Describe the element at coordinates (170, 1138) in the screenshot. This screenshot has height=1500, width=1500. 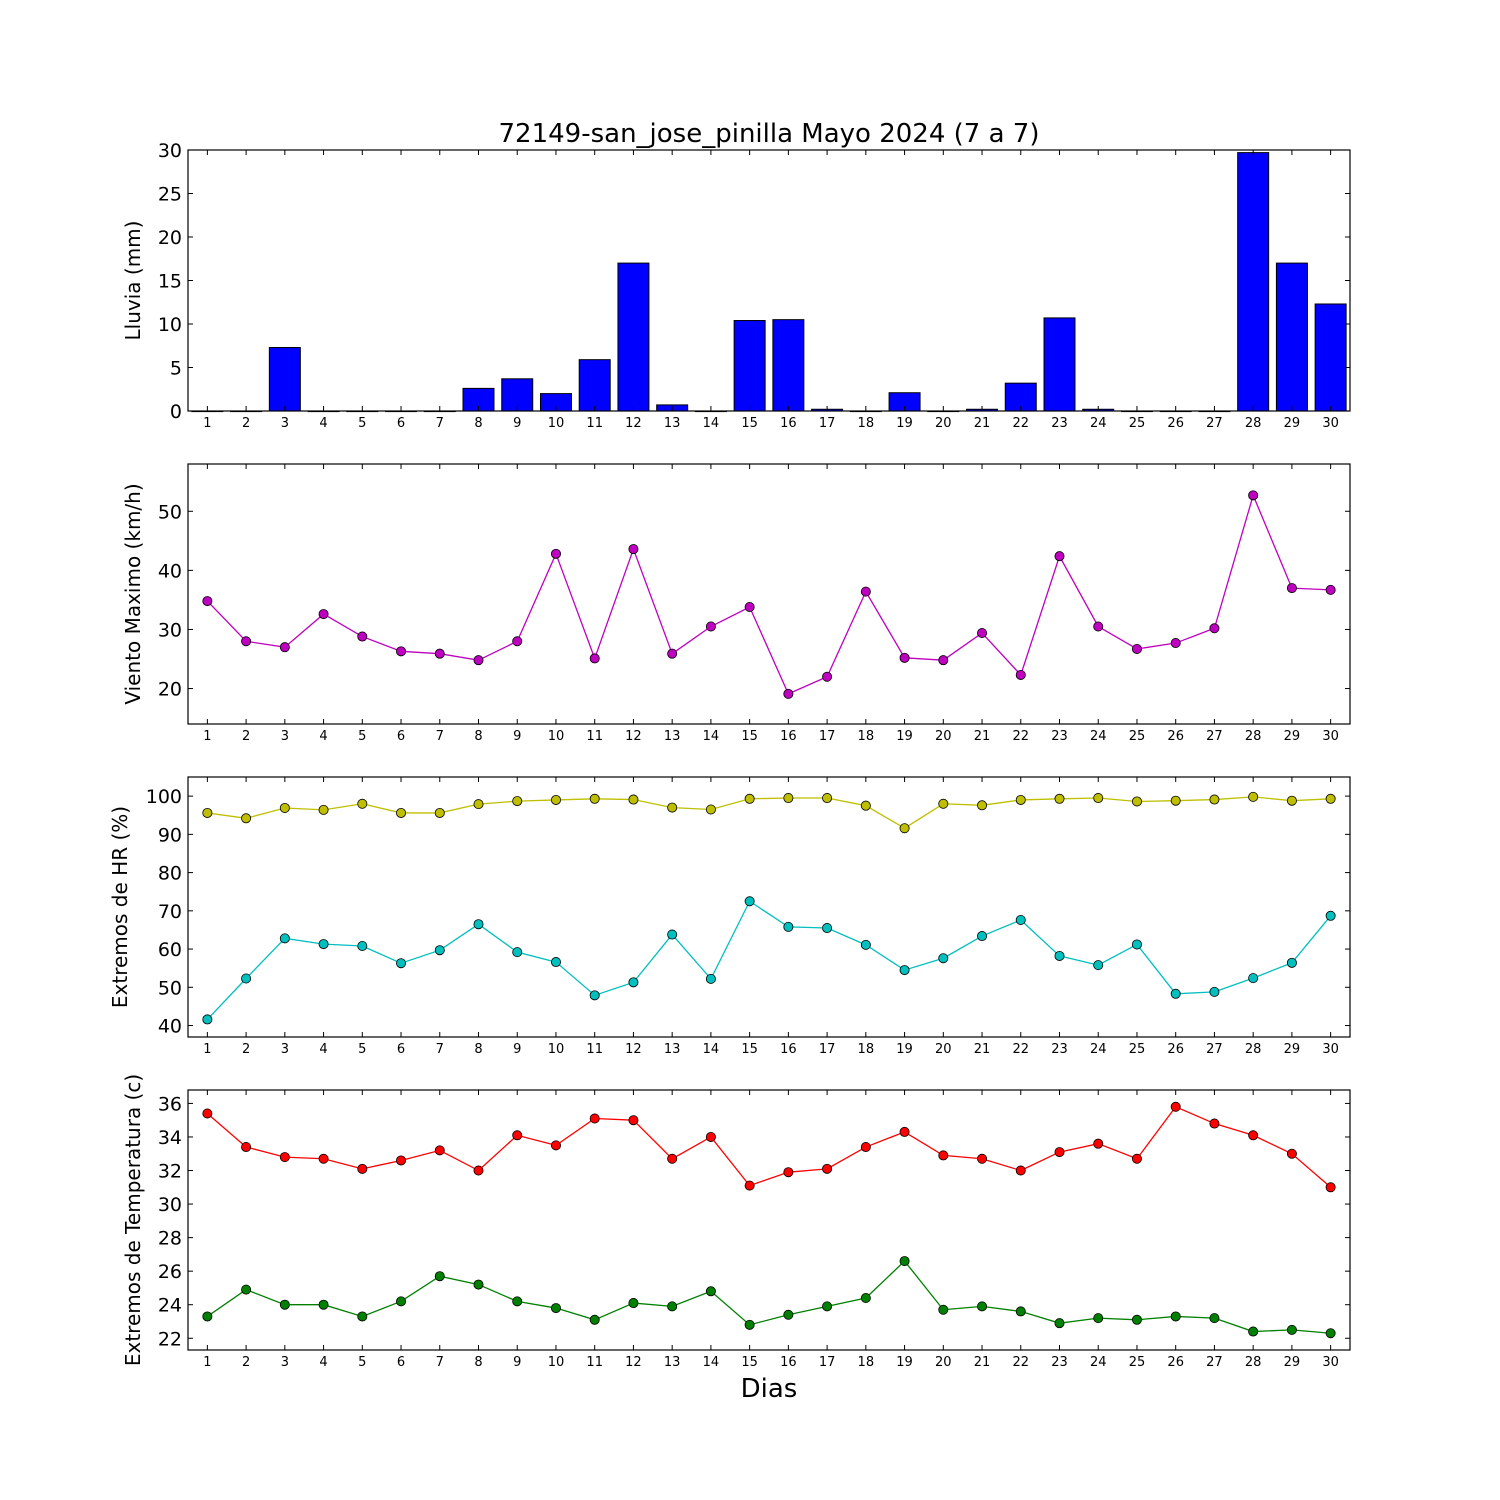
I see `temperature-ytick-label: 34` at that location.